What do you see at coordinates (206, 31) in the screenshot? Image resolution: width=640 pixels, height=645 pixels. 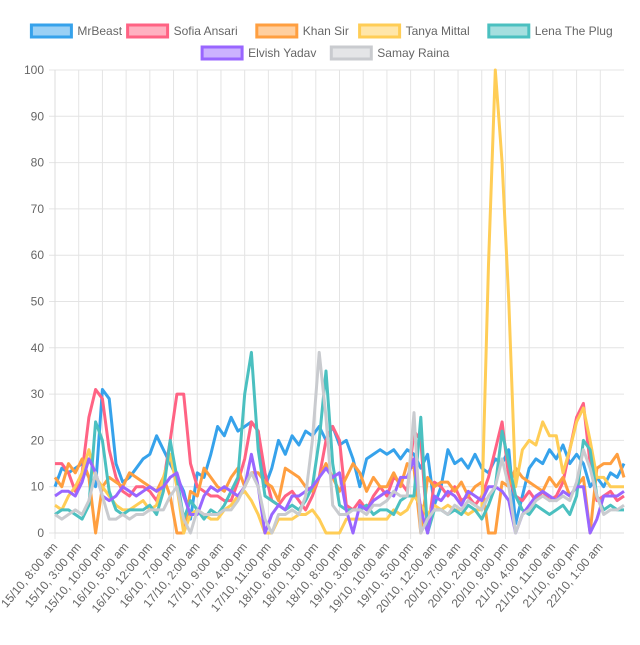 I see `legend-label: Sofia Ansari` at bounding box center [206, 31].